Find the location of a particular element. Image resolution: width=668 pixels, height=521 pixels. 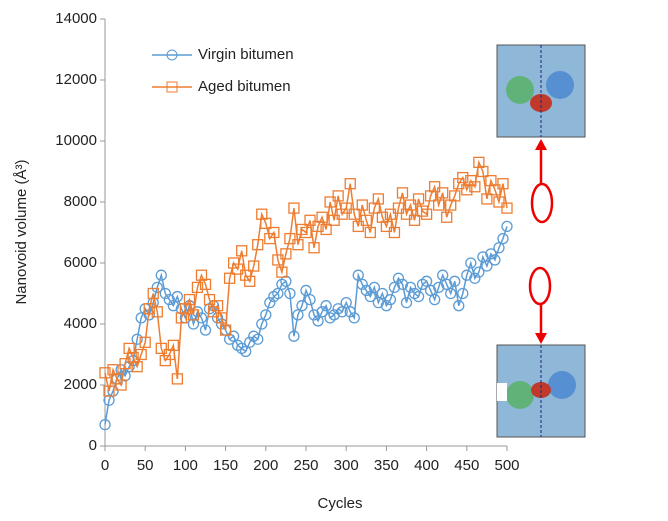

x-tick-label: 450 is located at coordinates (466, 465).